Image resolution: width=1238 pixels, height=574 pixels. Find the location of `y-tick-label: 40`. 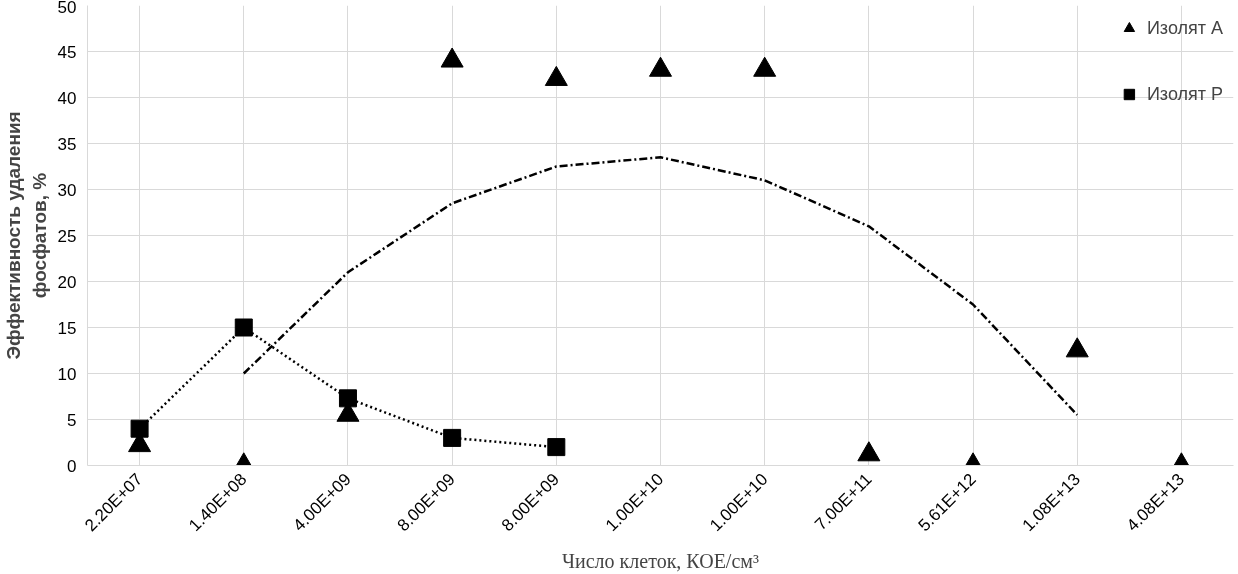

y-tick-label: 40 is located at coordinates (67, 98).